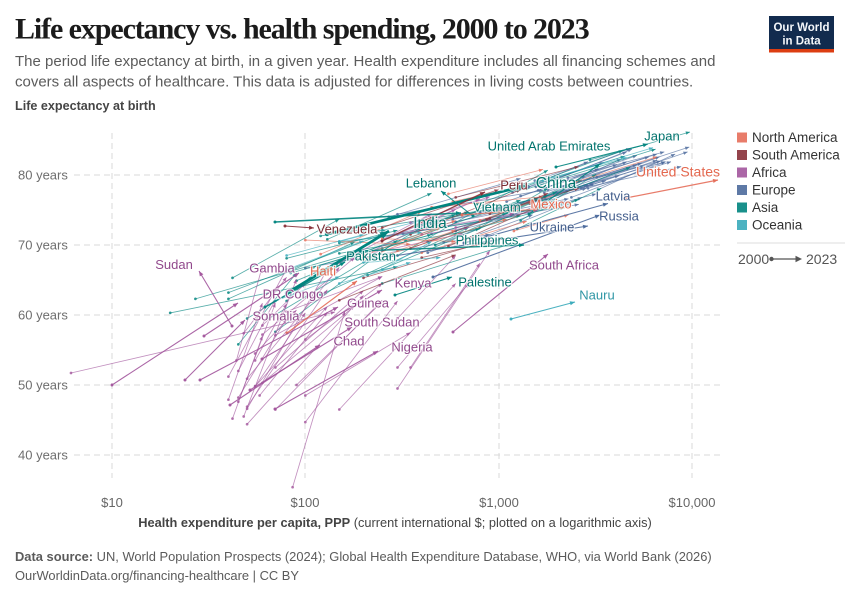  What do you see at coordinates (661, 135) in the screenshot?
I see `svg-text: Japan` at bounding box center [661, 135].